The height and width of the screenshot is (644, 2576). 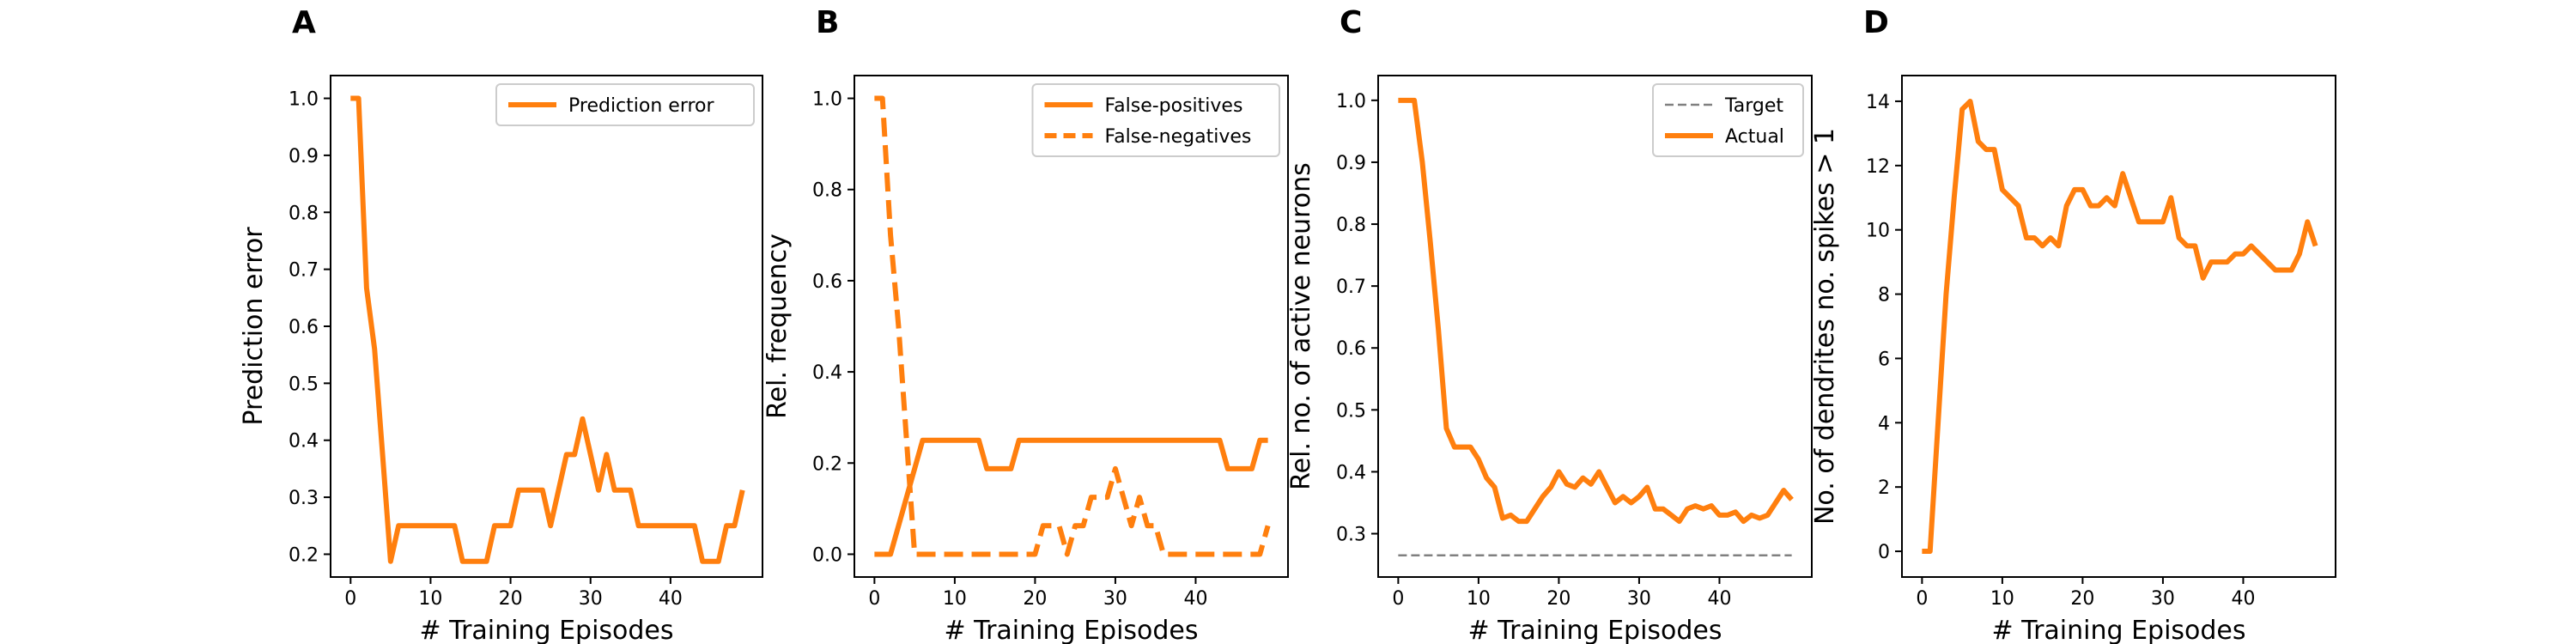 What do you see at coordinates (547, 329) in the screenshot?
I see `series-line-prediction-error` at bounding box center [547, 329].